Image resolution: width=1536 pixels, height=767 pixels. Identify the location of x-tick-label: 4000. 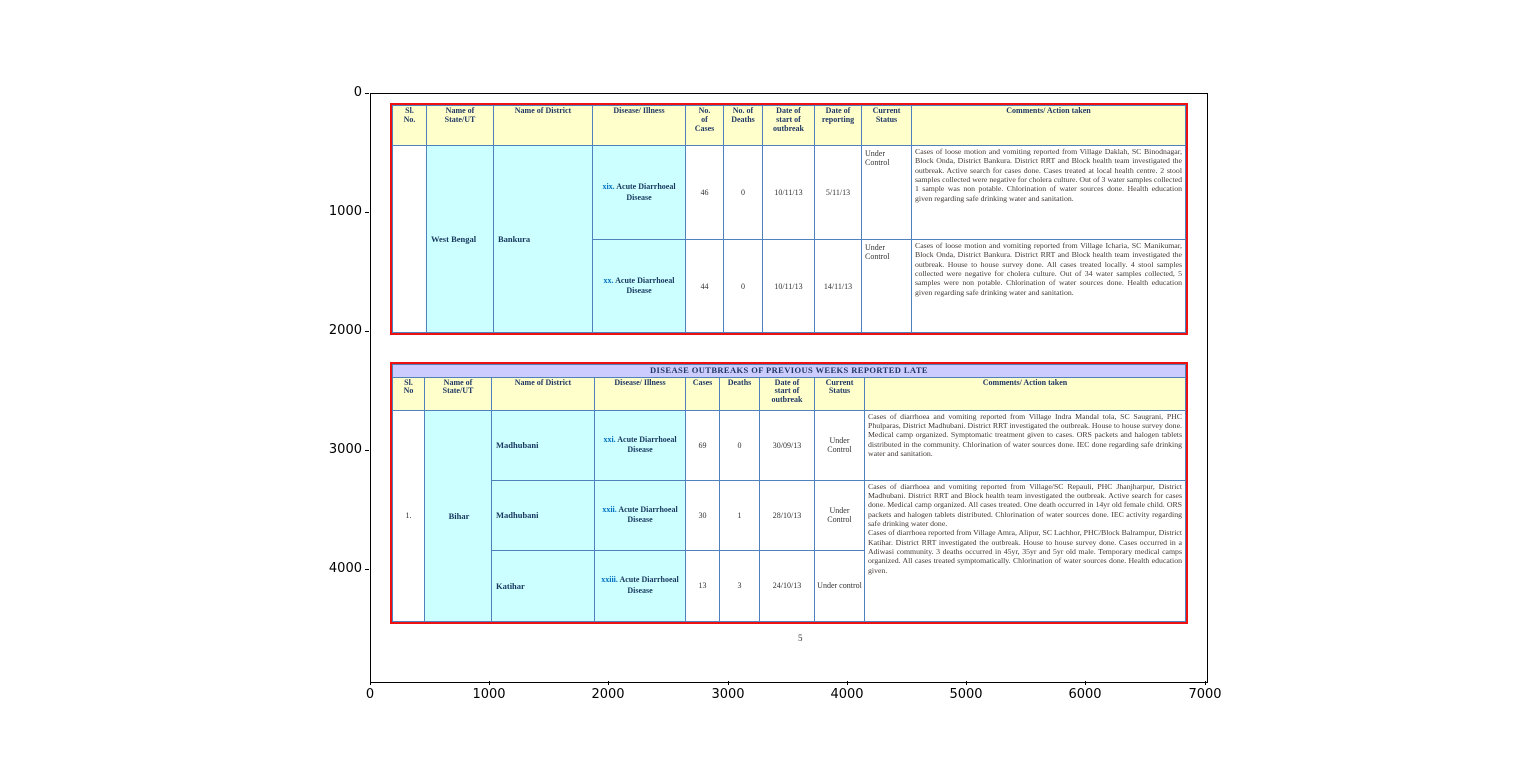
(847, 694).